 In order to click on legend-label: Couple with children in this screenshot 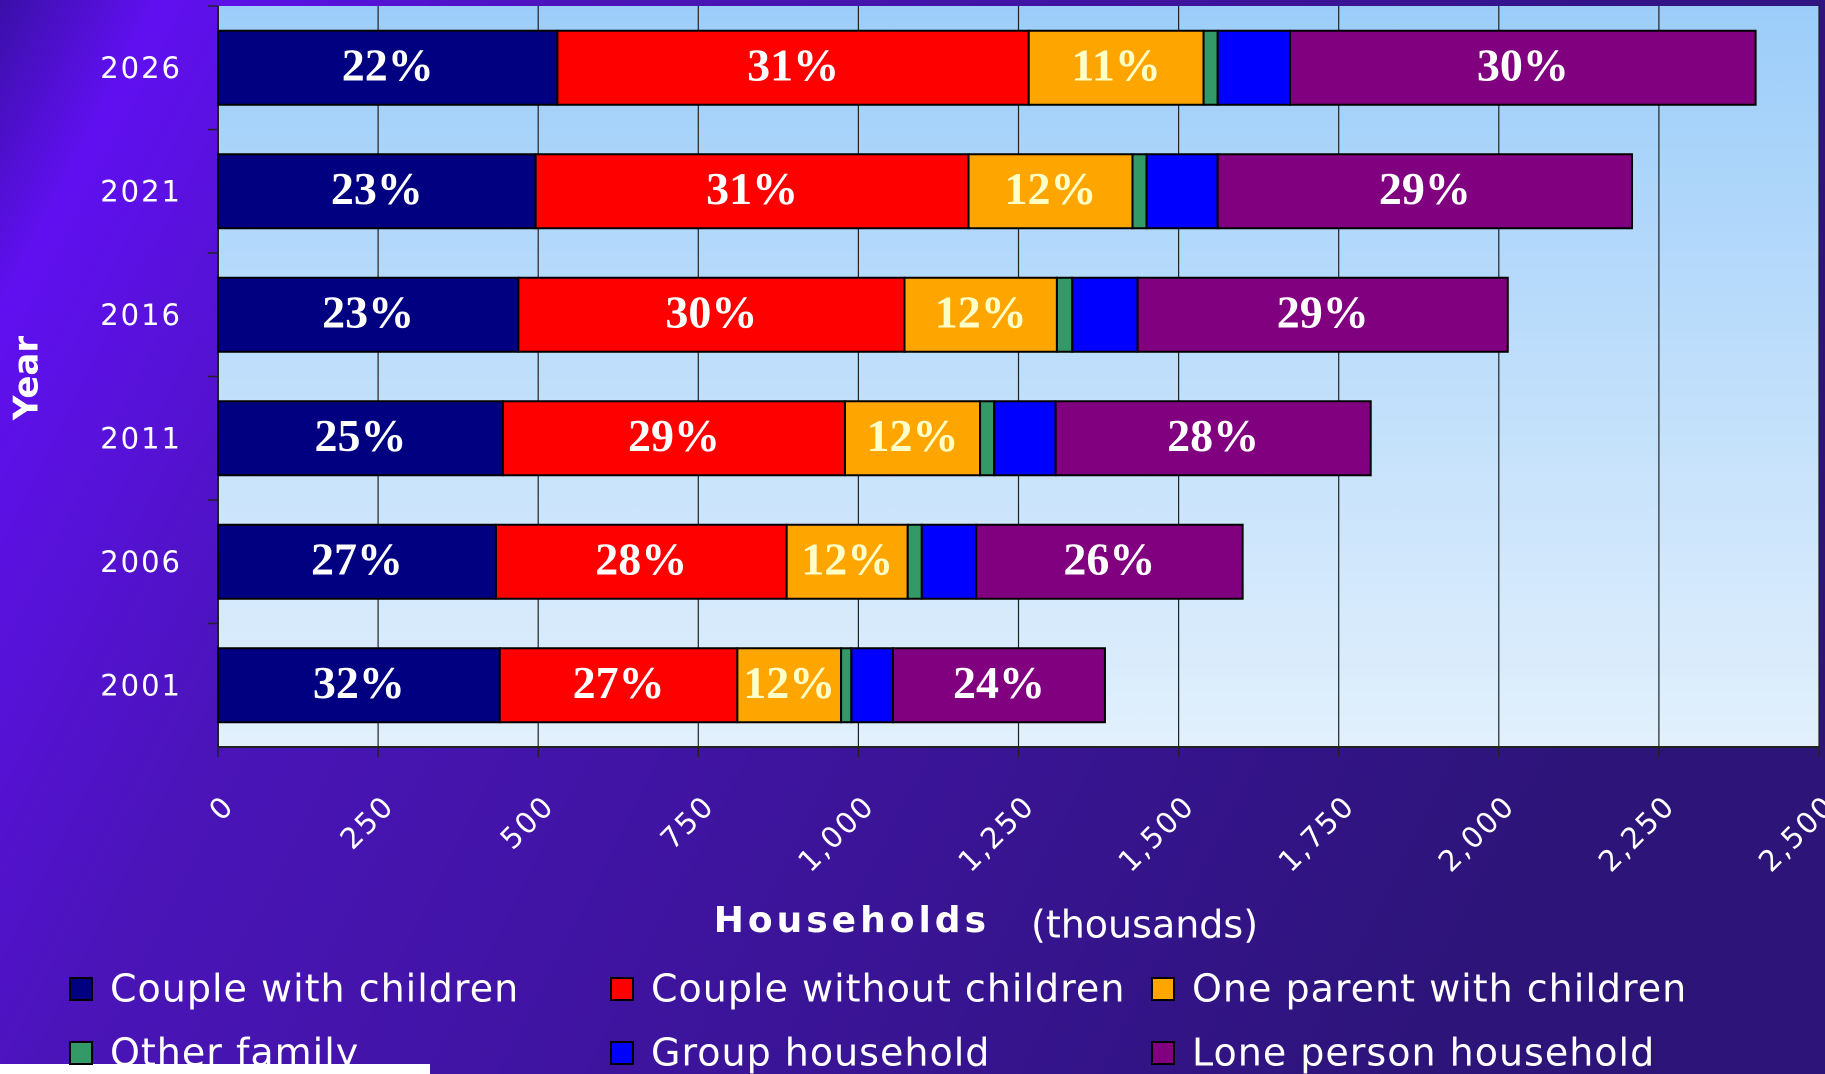, I will do `click(314, 989)`.